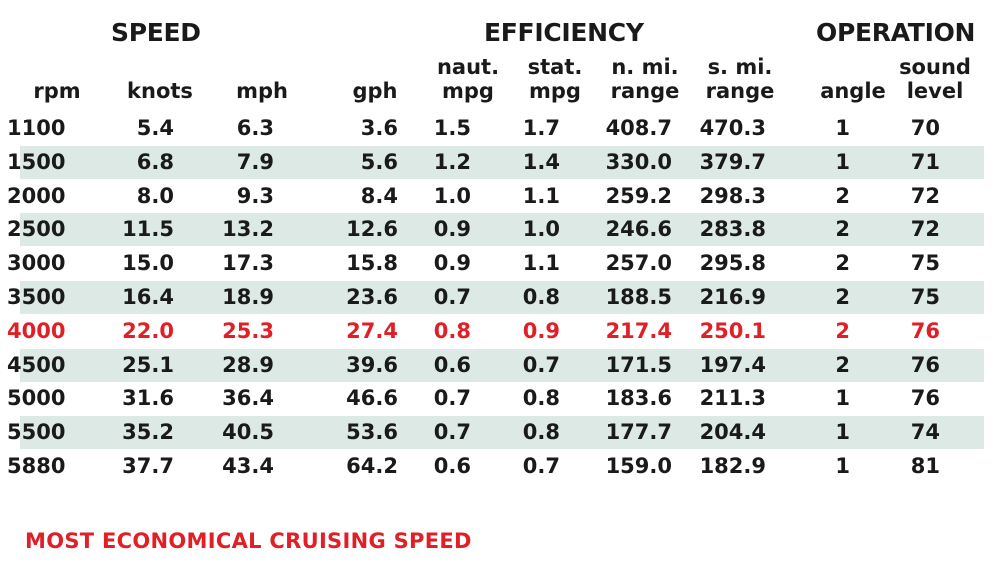 This screenshot has height=570, width=1000. Describe the element at coordinates (155, 128) in the screenshot. I see `cell-knots: 5.4` at that location.